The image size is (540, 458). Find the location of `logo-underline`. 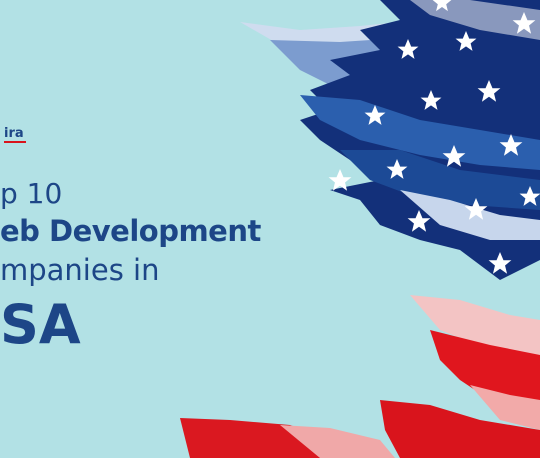

logo-underline is located at coordinates (15, 142).